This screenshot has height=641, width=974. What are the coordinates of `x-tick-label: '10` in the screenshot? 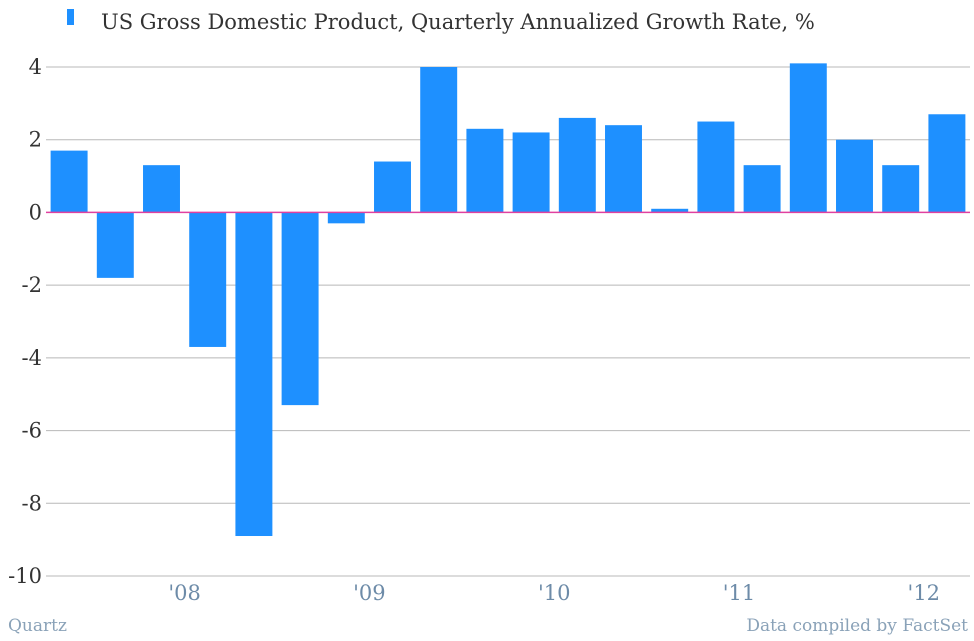 It's located at (554, 593).